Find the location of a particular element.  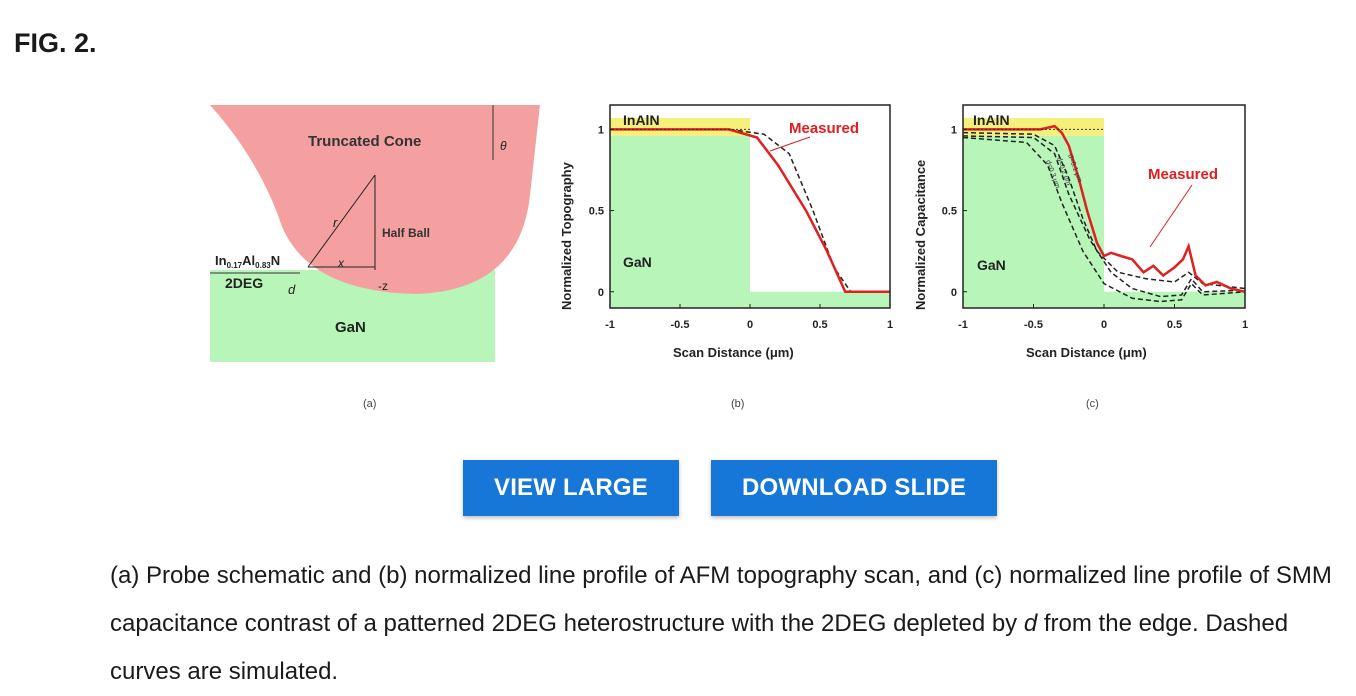

gan-label-c: GaN is located at coordinates (991, 265).